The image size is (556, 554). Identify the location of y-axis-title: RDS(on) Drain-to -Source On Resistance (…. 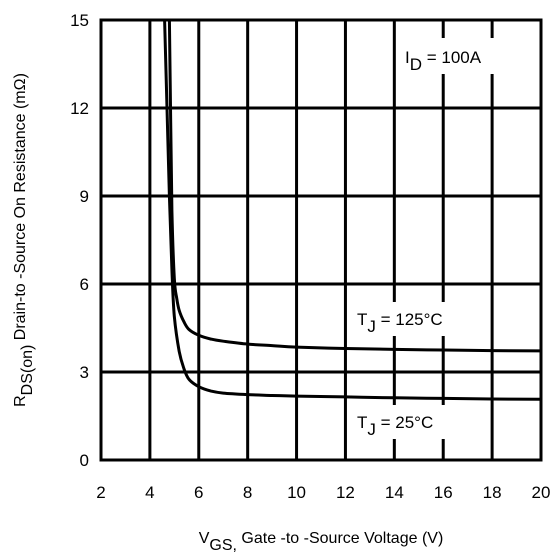
(24, 240).